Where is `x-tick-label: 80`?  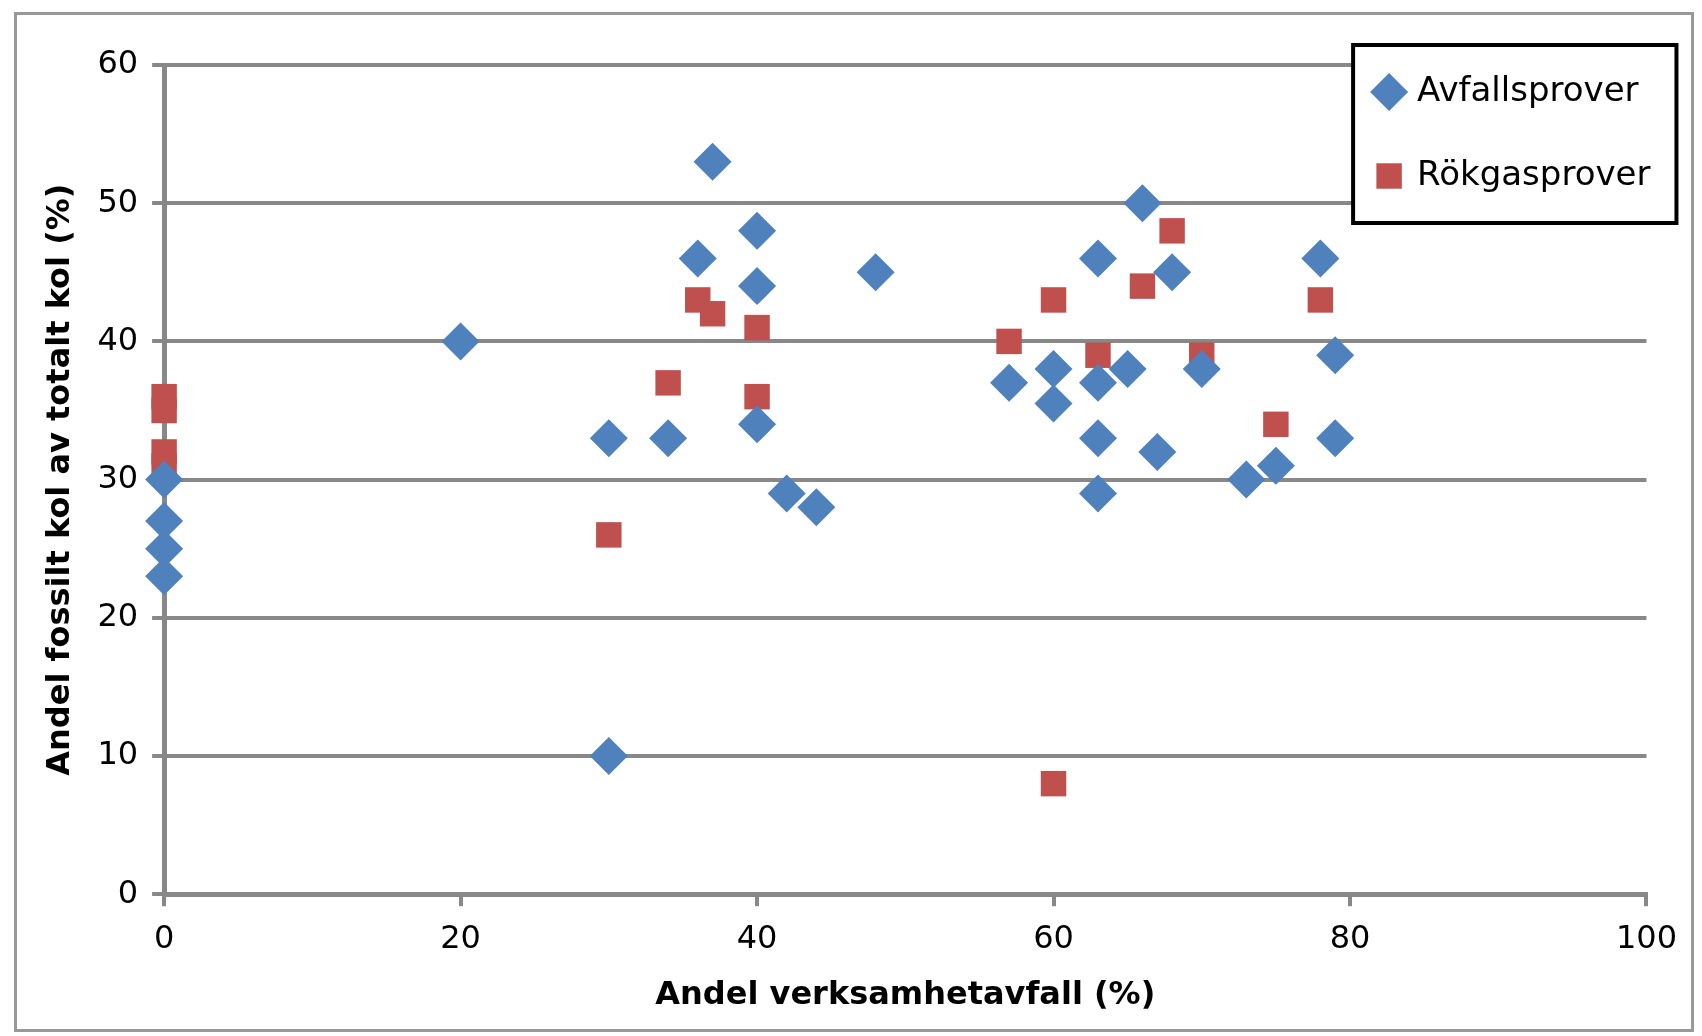 x-tick-label: 80 is located at coordinates (1350, 936).